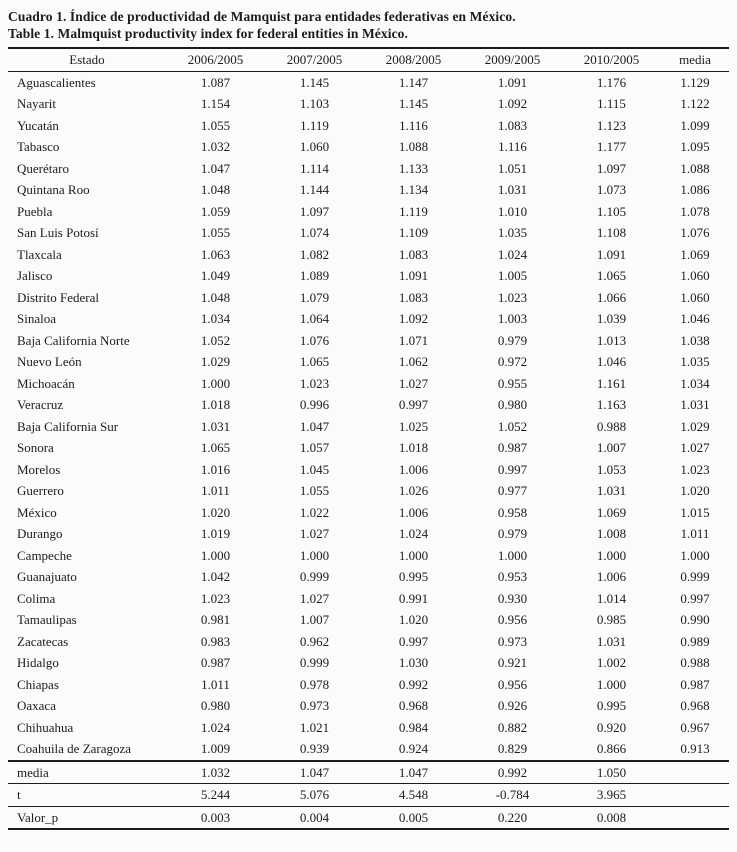  Describe the element at coordinates (611, 125) in the screenshot. I see `value-cell: 1.123` at that location.